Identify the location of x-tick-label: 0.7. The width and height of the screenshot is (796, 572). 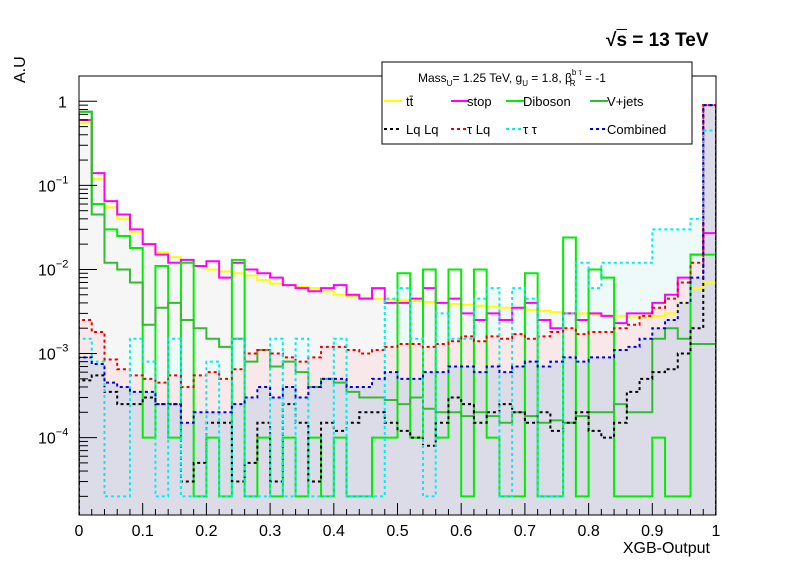
(525, 531).